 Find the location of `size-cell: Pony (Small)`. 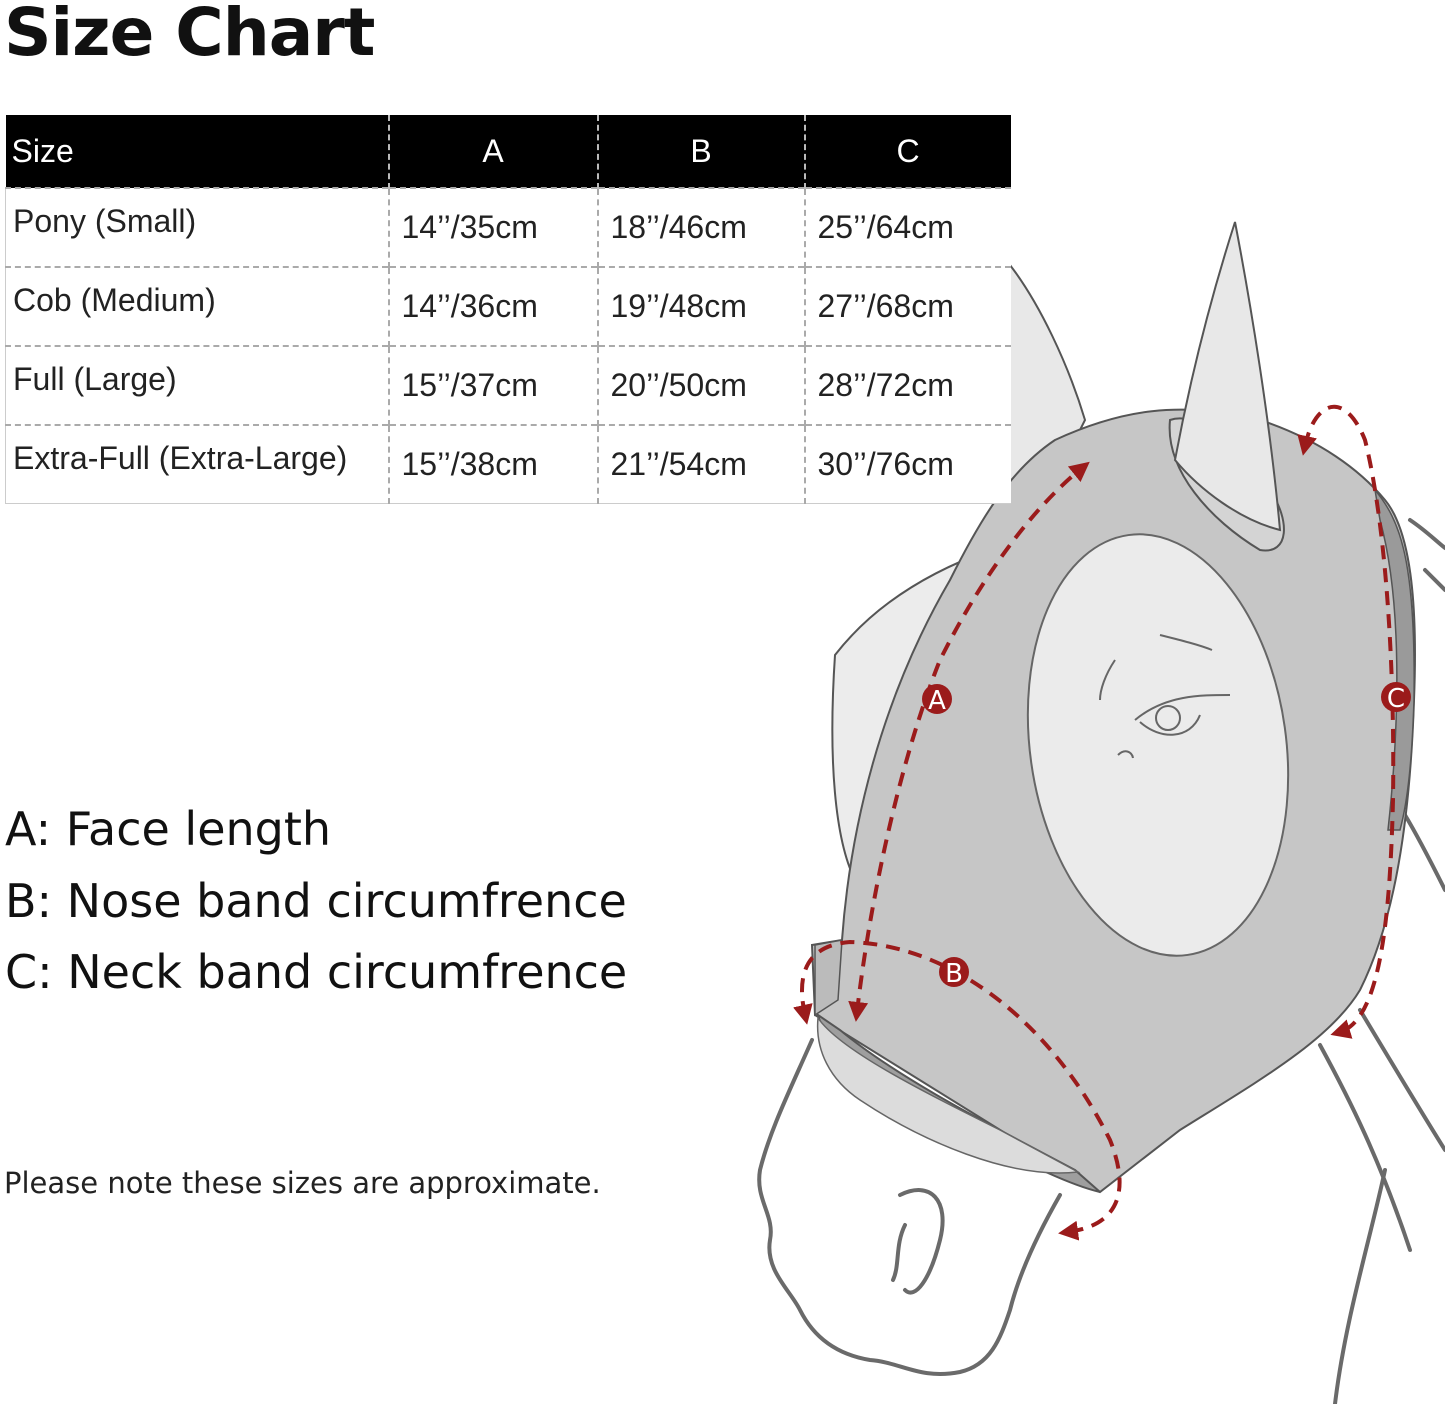

size-cell: Pony (Small) is located at coordinates (197, 227).